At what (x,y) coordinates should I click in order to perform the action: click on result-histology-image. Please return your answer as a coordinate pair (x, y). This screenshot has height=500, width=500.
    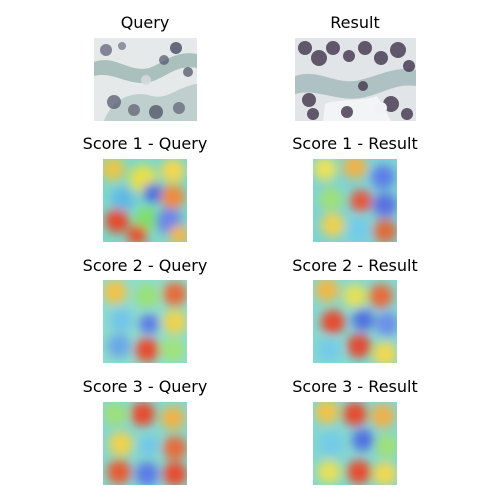
    Looking at the image, I should click on (355, 79).